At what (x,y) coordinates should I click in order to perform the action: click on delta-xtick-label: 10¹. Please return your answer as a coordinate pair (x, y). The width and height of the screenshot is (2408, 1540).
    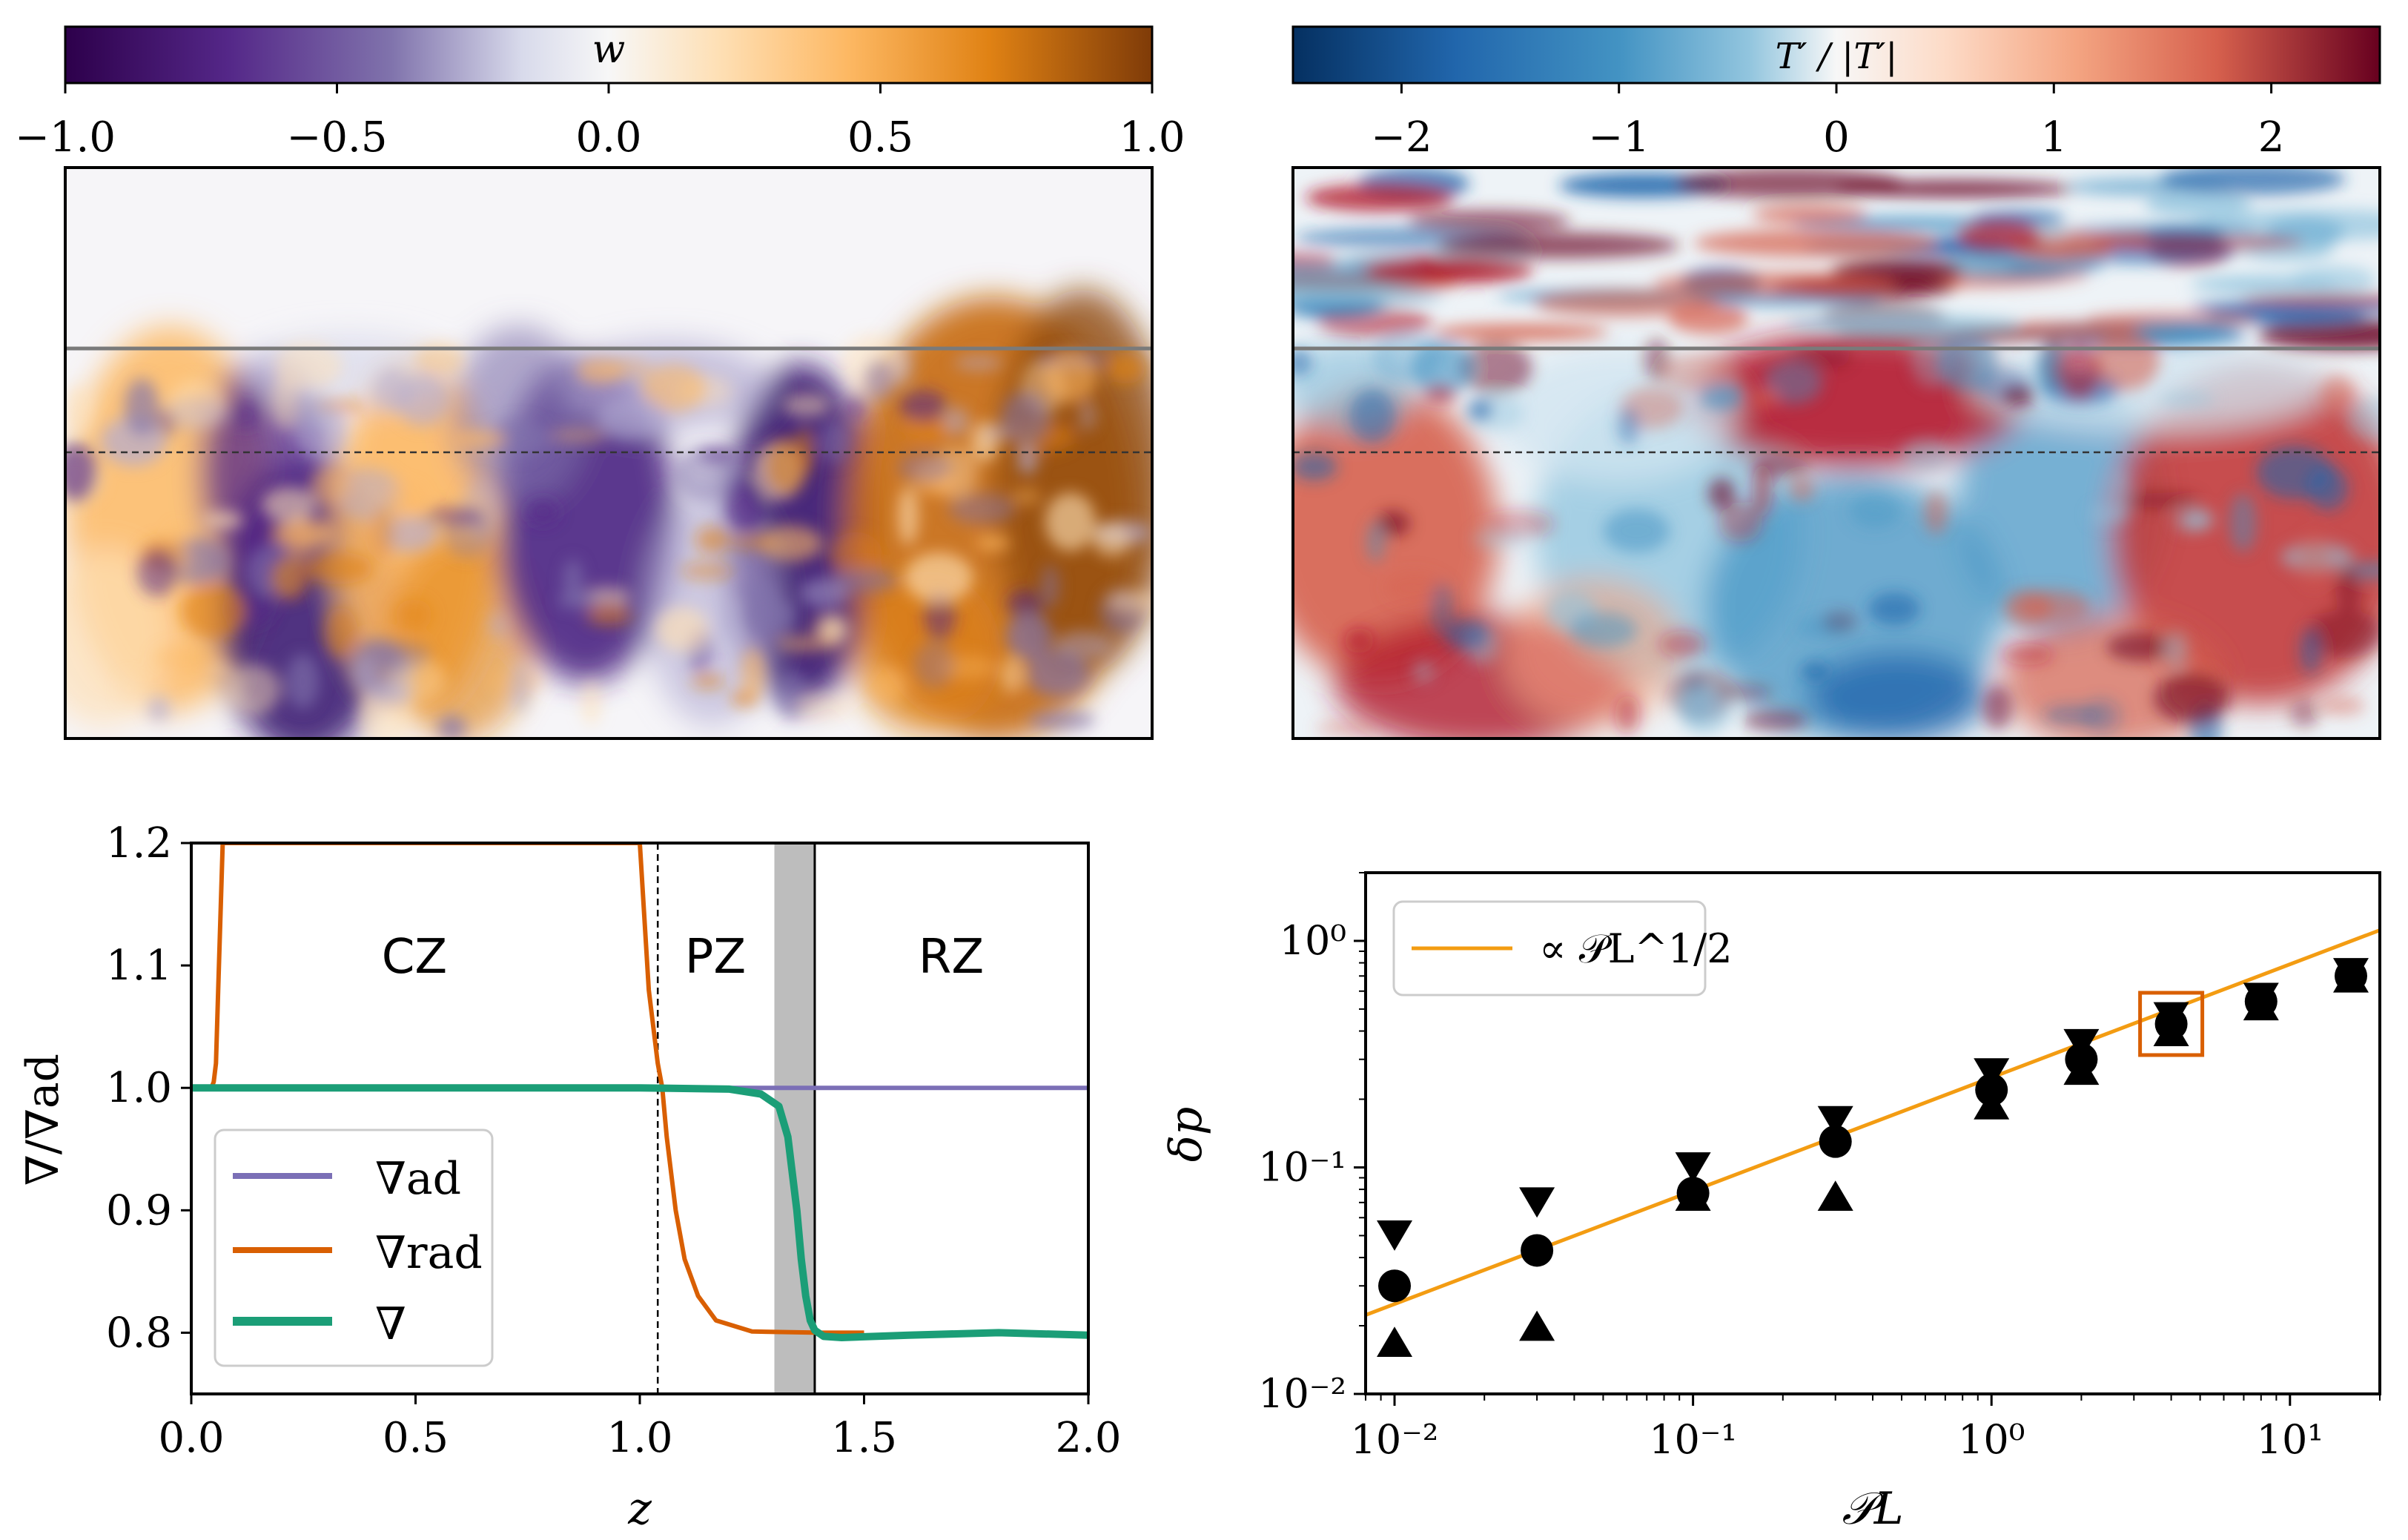
    Looking at the image, I should click on (2290, 1440).